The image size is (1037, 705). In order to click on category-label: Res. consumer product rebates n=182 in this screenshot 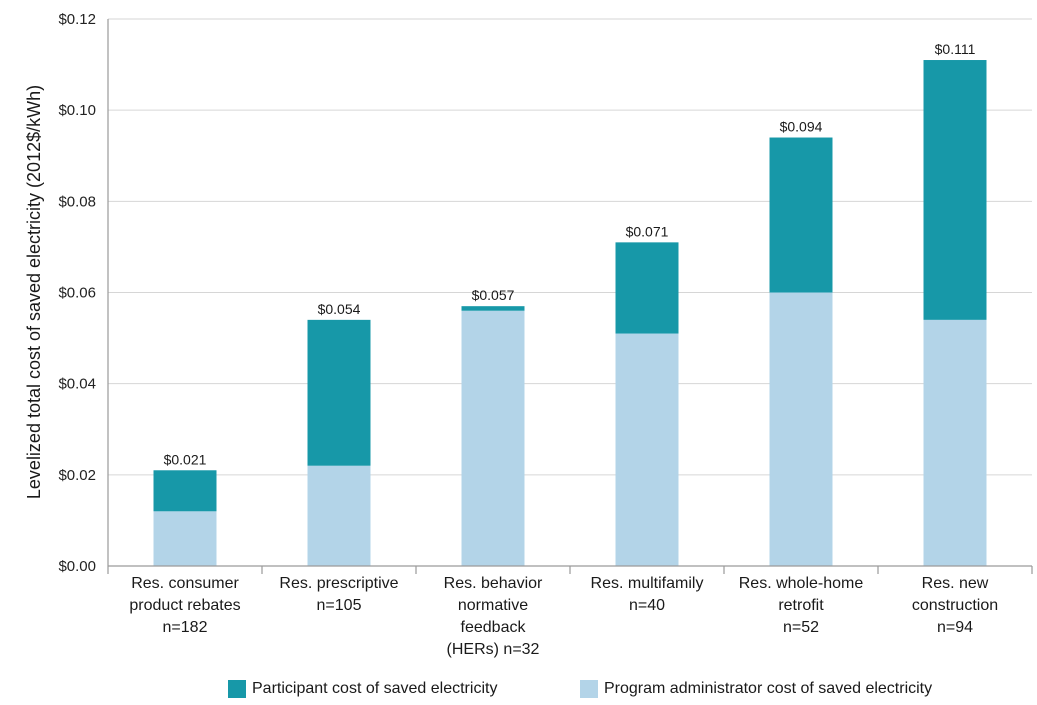, I will do `click(184, 605)`.